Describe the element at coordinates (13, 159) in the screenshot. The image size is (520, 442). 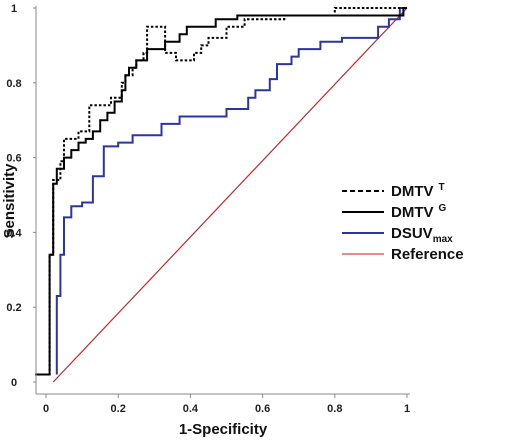
I see `y-tick-label: 0.6` at that location.